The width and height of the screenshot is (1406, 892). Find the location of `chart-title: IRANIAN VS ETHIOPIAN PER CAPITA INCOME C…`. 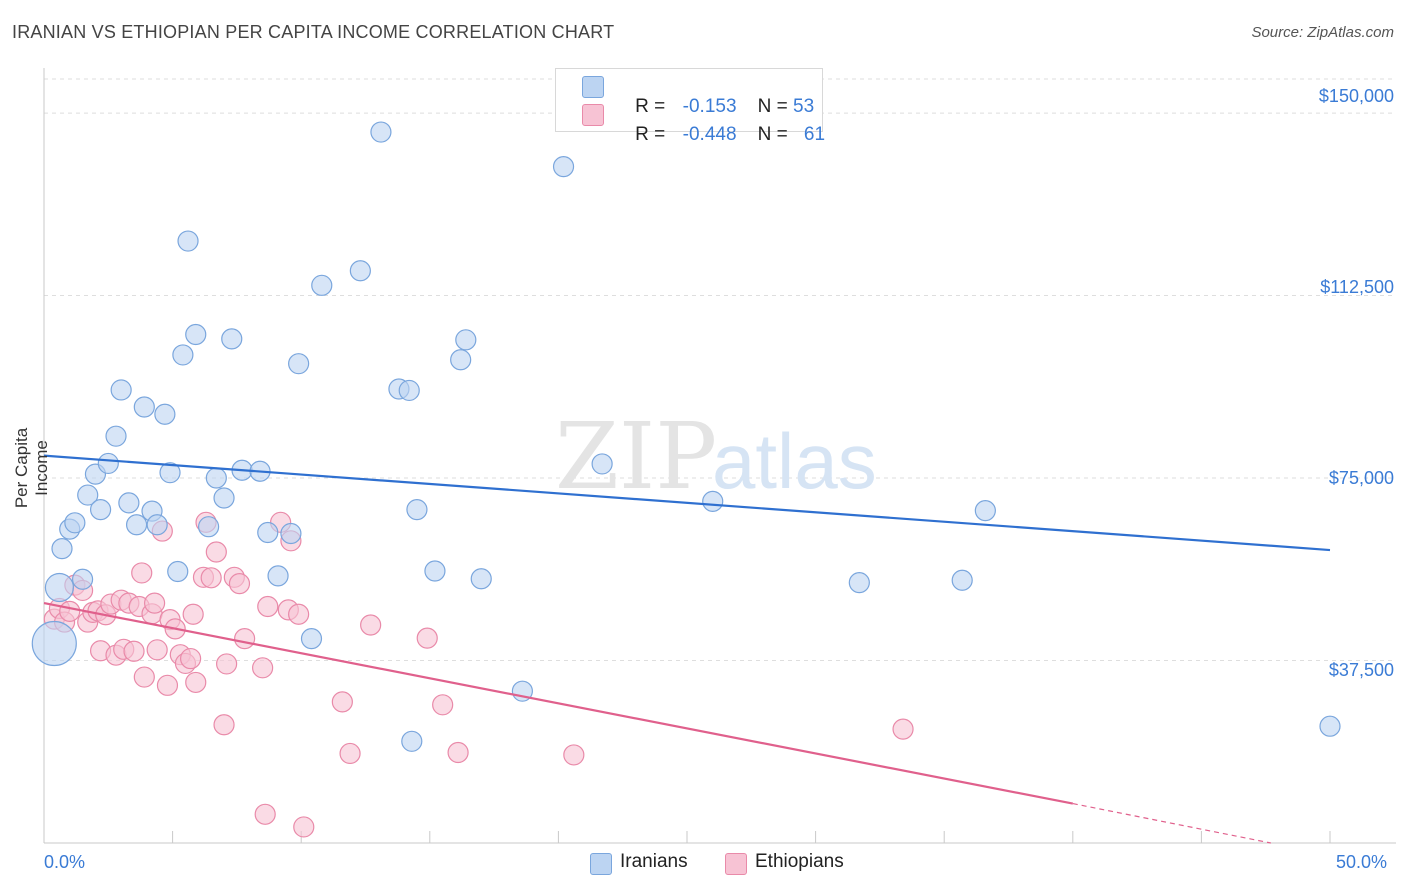

chart-title: IRANIAN VS ETHIOPIAN PER CAPITA INCOME C… is located at coordinates (313, 32).